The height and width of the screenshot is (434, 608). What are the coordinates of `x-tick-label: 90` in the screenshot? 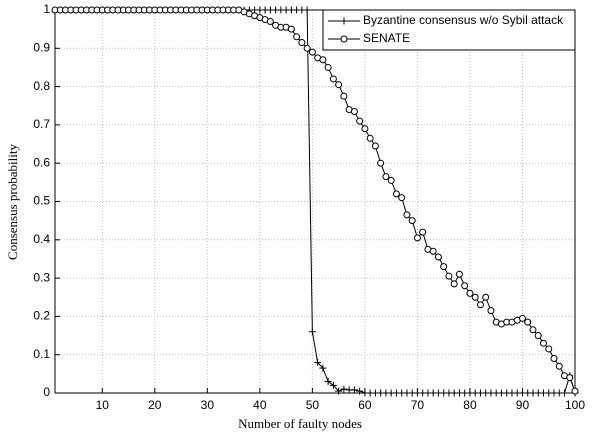 It's located at (523, 405).